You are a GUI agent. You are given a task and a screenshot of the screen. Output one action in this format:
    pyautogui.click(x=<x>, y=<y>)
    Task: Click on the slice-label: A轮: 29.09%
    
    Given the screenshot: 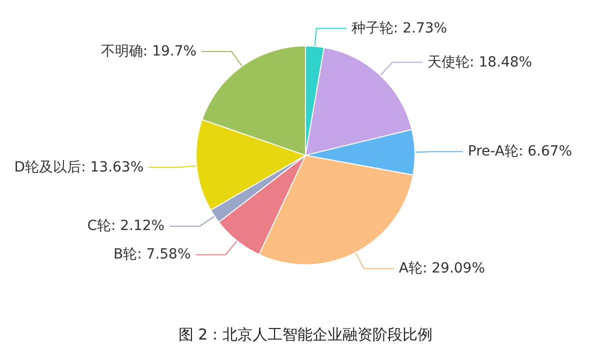 What is the action you would take?
    pyautogui.click(x=442, y=268)
    